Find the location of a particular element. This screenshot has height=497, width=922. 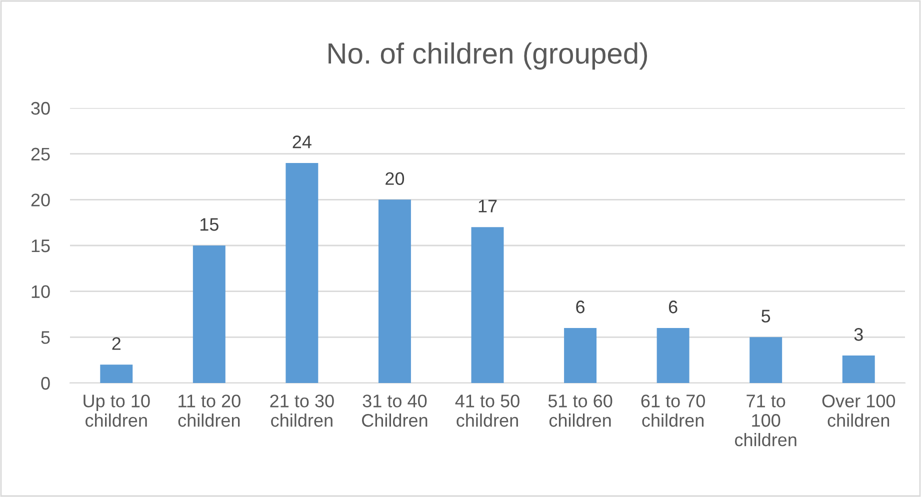

data-label: 5 is located at coordinates (766, 316).